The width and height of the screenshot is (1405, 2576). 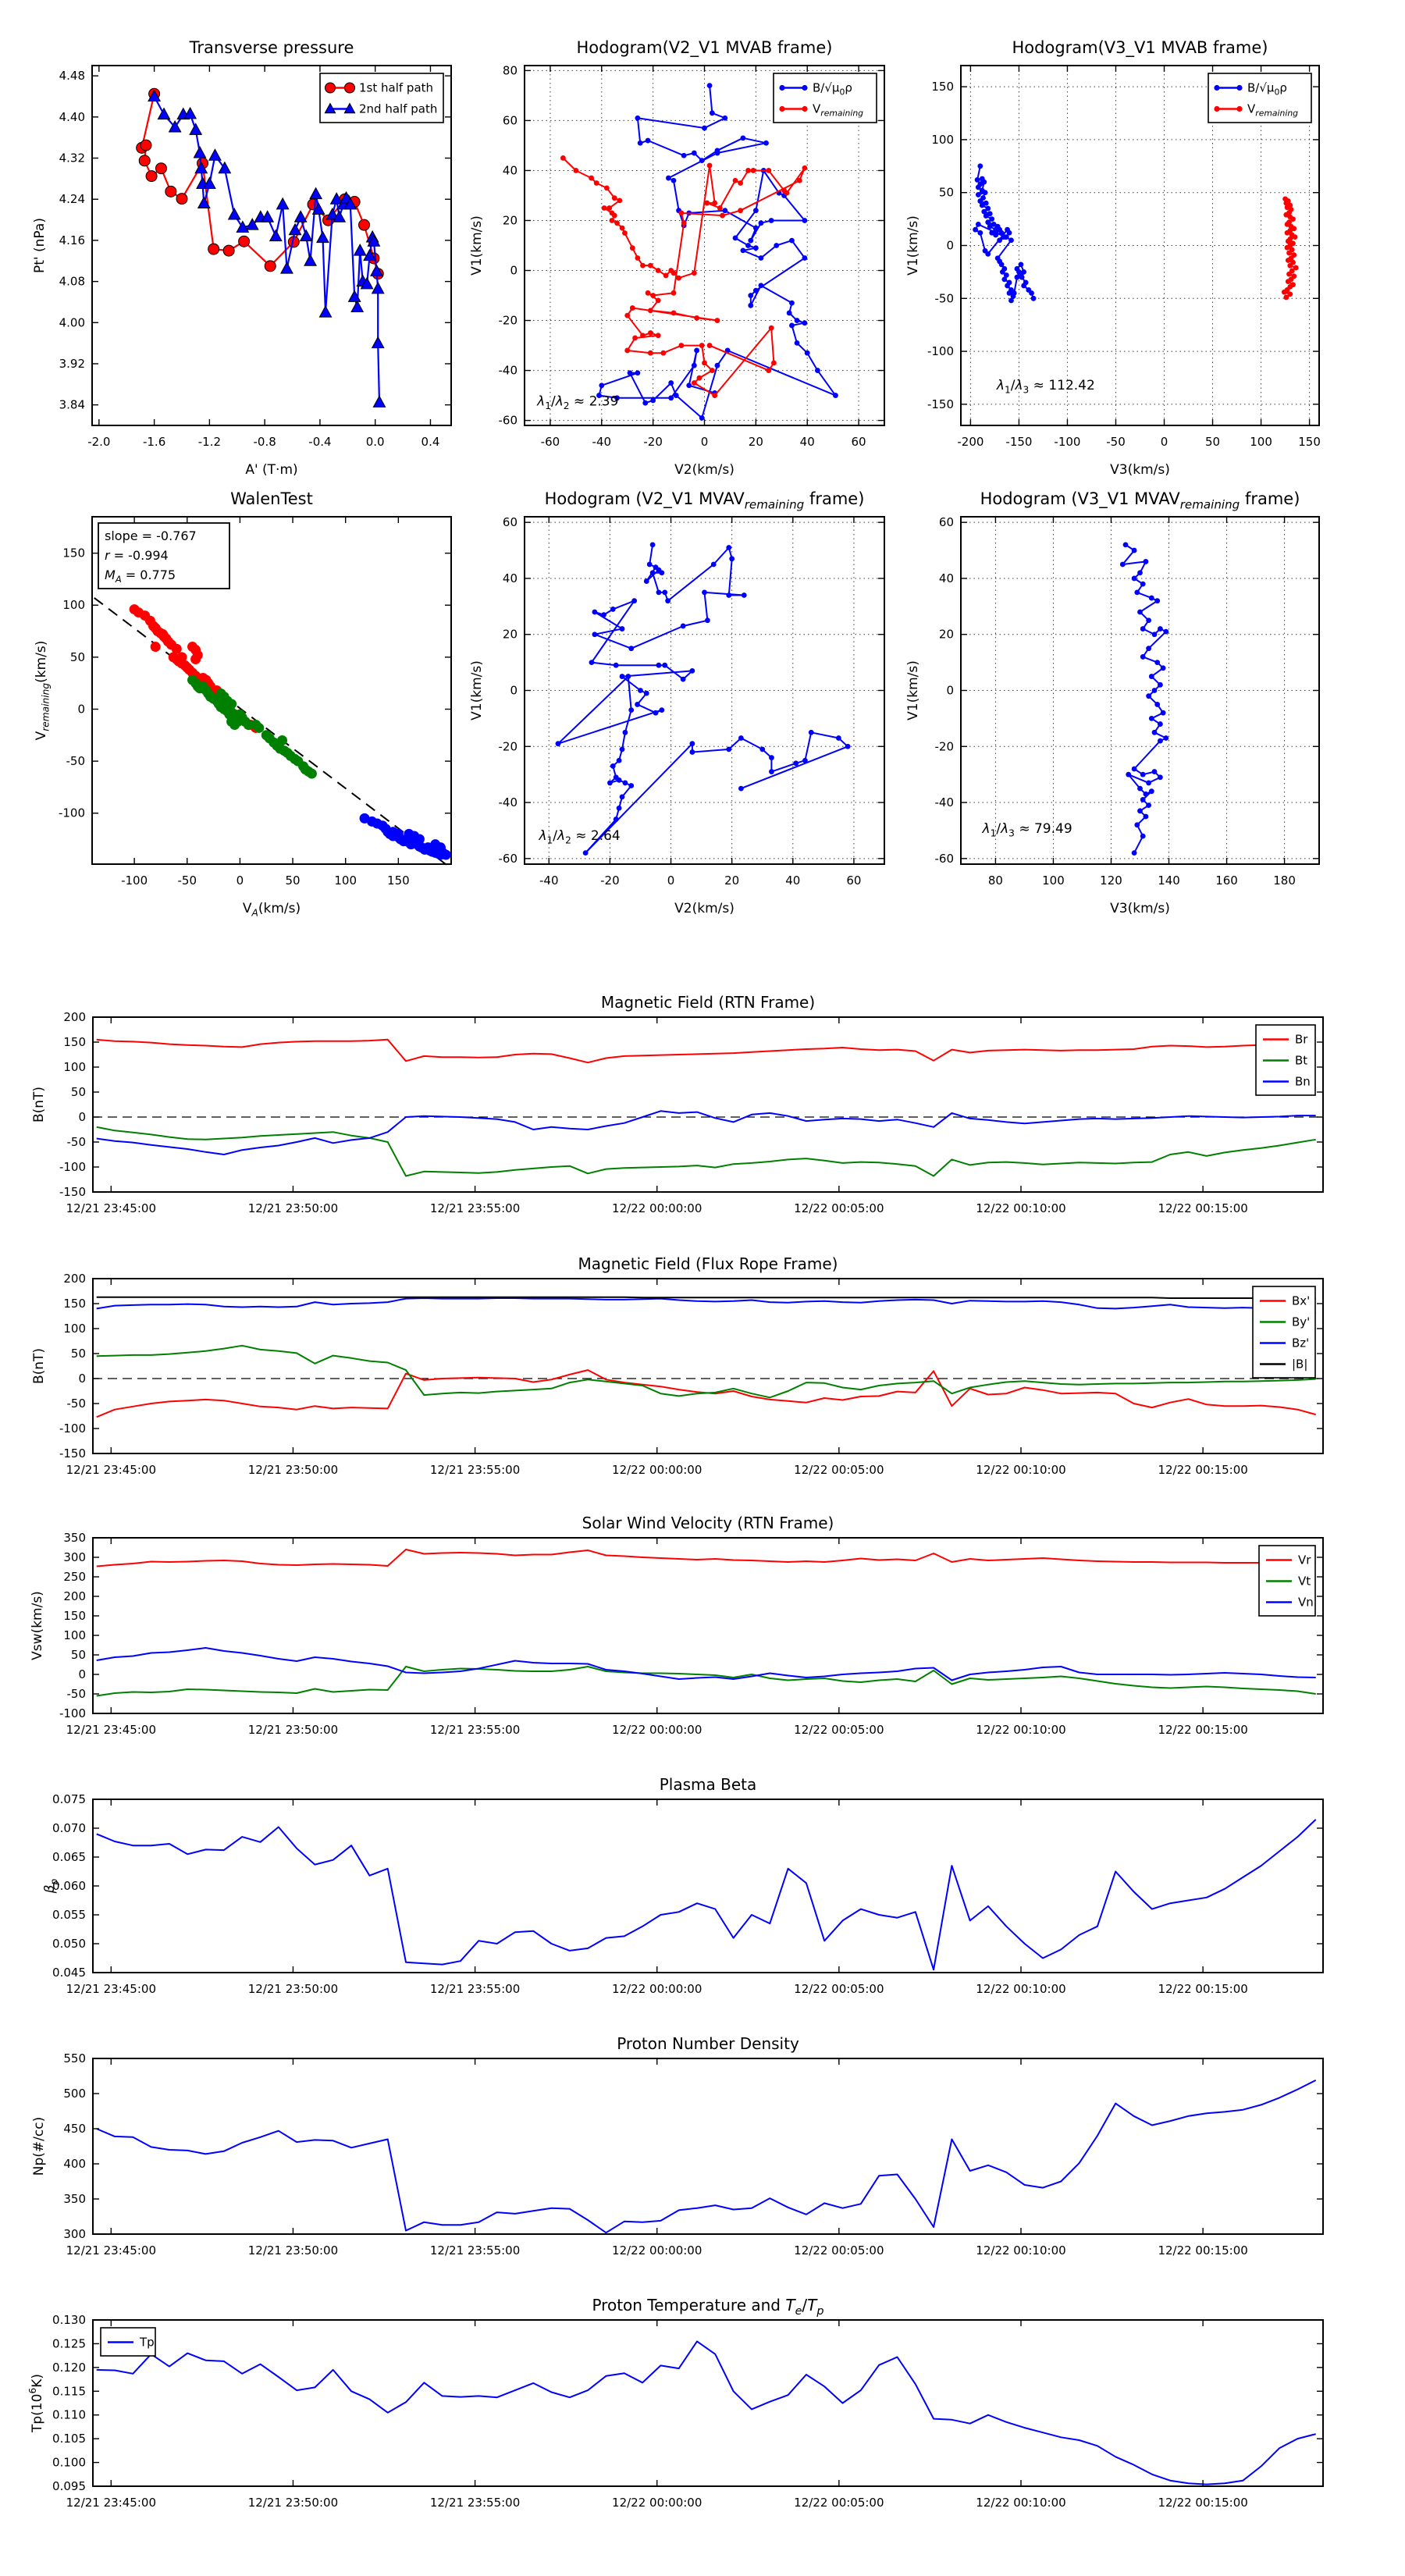 What do you see at coordinates (431, 442) in the screenshot?
I see `svg-text: 0.4` at bounding box center [431, 442].